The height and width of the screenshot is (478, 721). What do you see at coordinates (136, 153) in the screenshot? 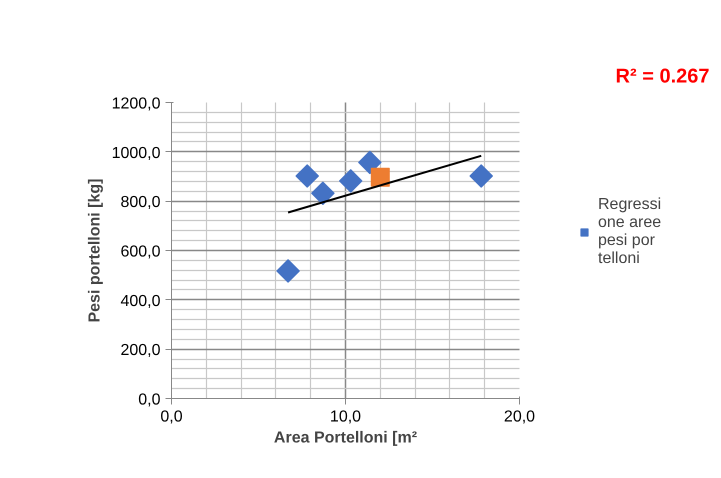
I see `y-tick-label: 1000,0` at bounding box center [136, 153].